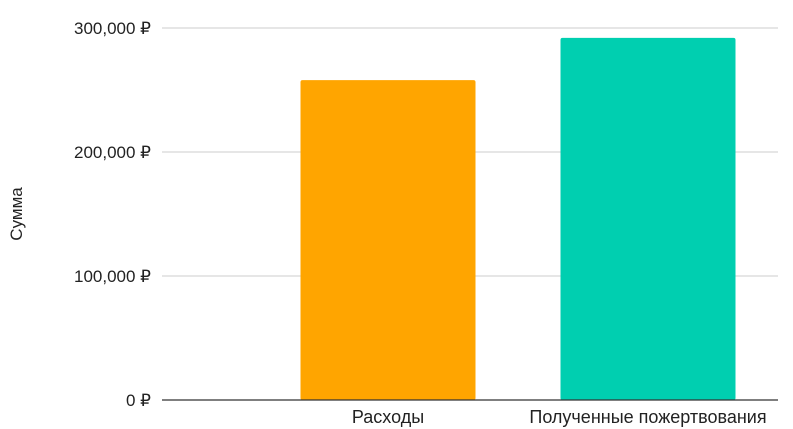 This screenshot has height=429, width=793. I want to click on y-axis-ticks: 0 ₽ 100,000 ₽ 200,000 ₽ 300,000 ₽, so click(112, 214).